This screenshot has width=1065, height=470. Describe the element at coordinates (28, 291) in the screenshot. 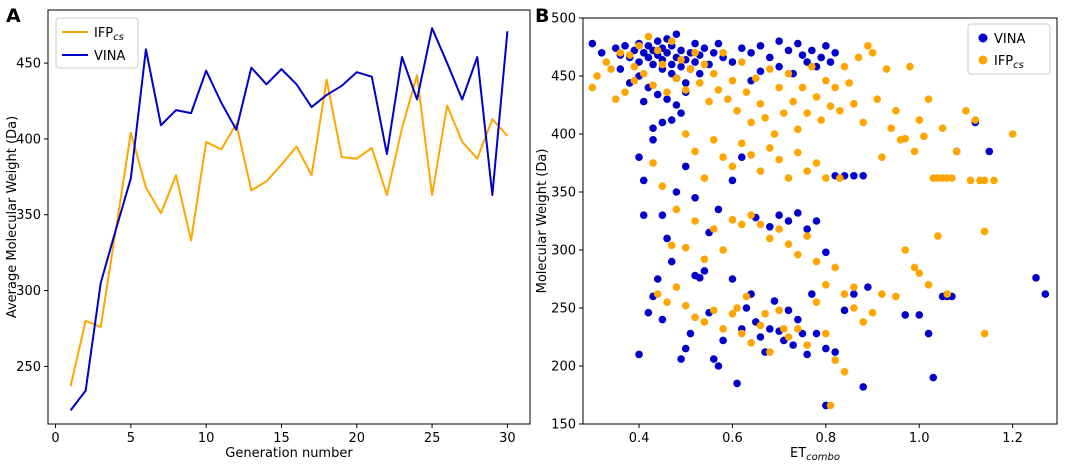

I see `panel-a-y-tick-label: 300` at that location.